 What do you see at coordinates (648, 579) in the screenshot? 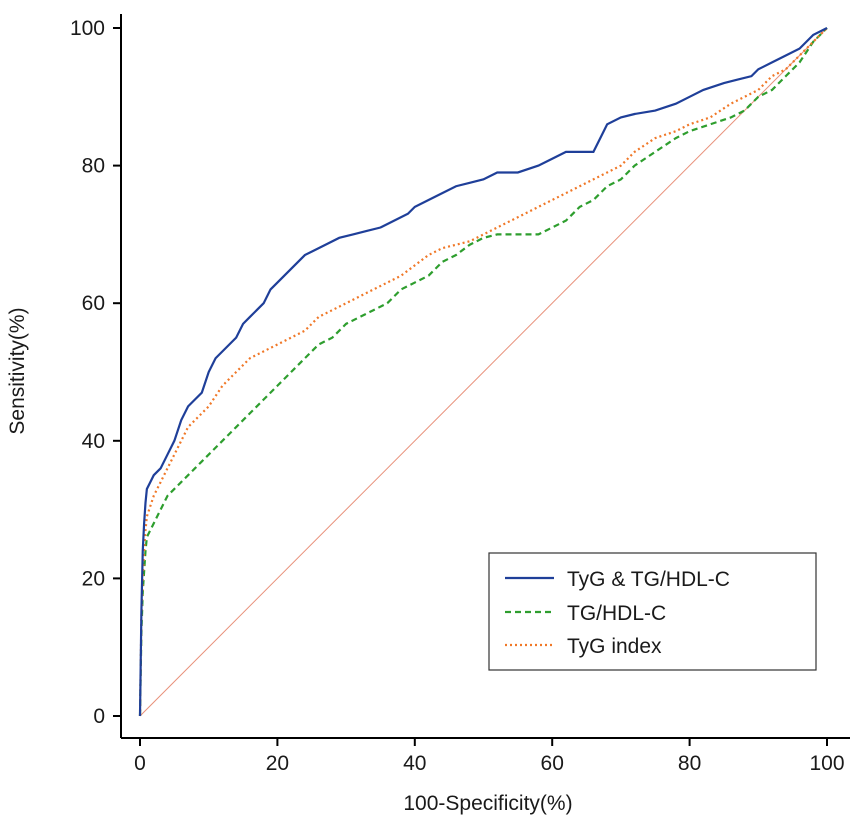
I see `legend-label-tyg-tghdl: TyG & TG/HDL-C` at bounding box center [648, 579].